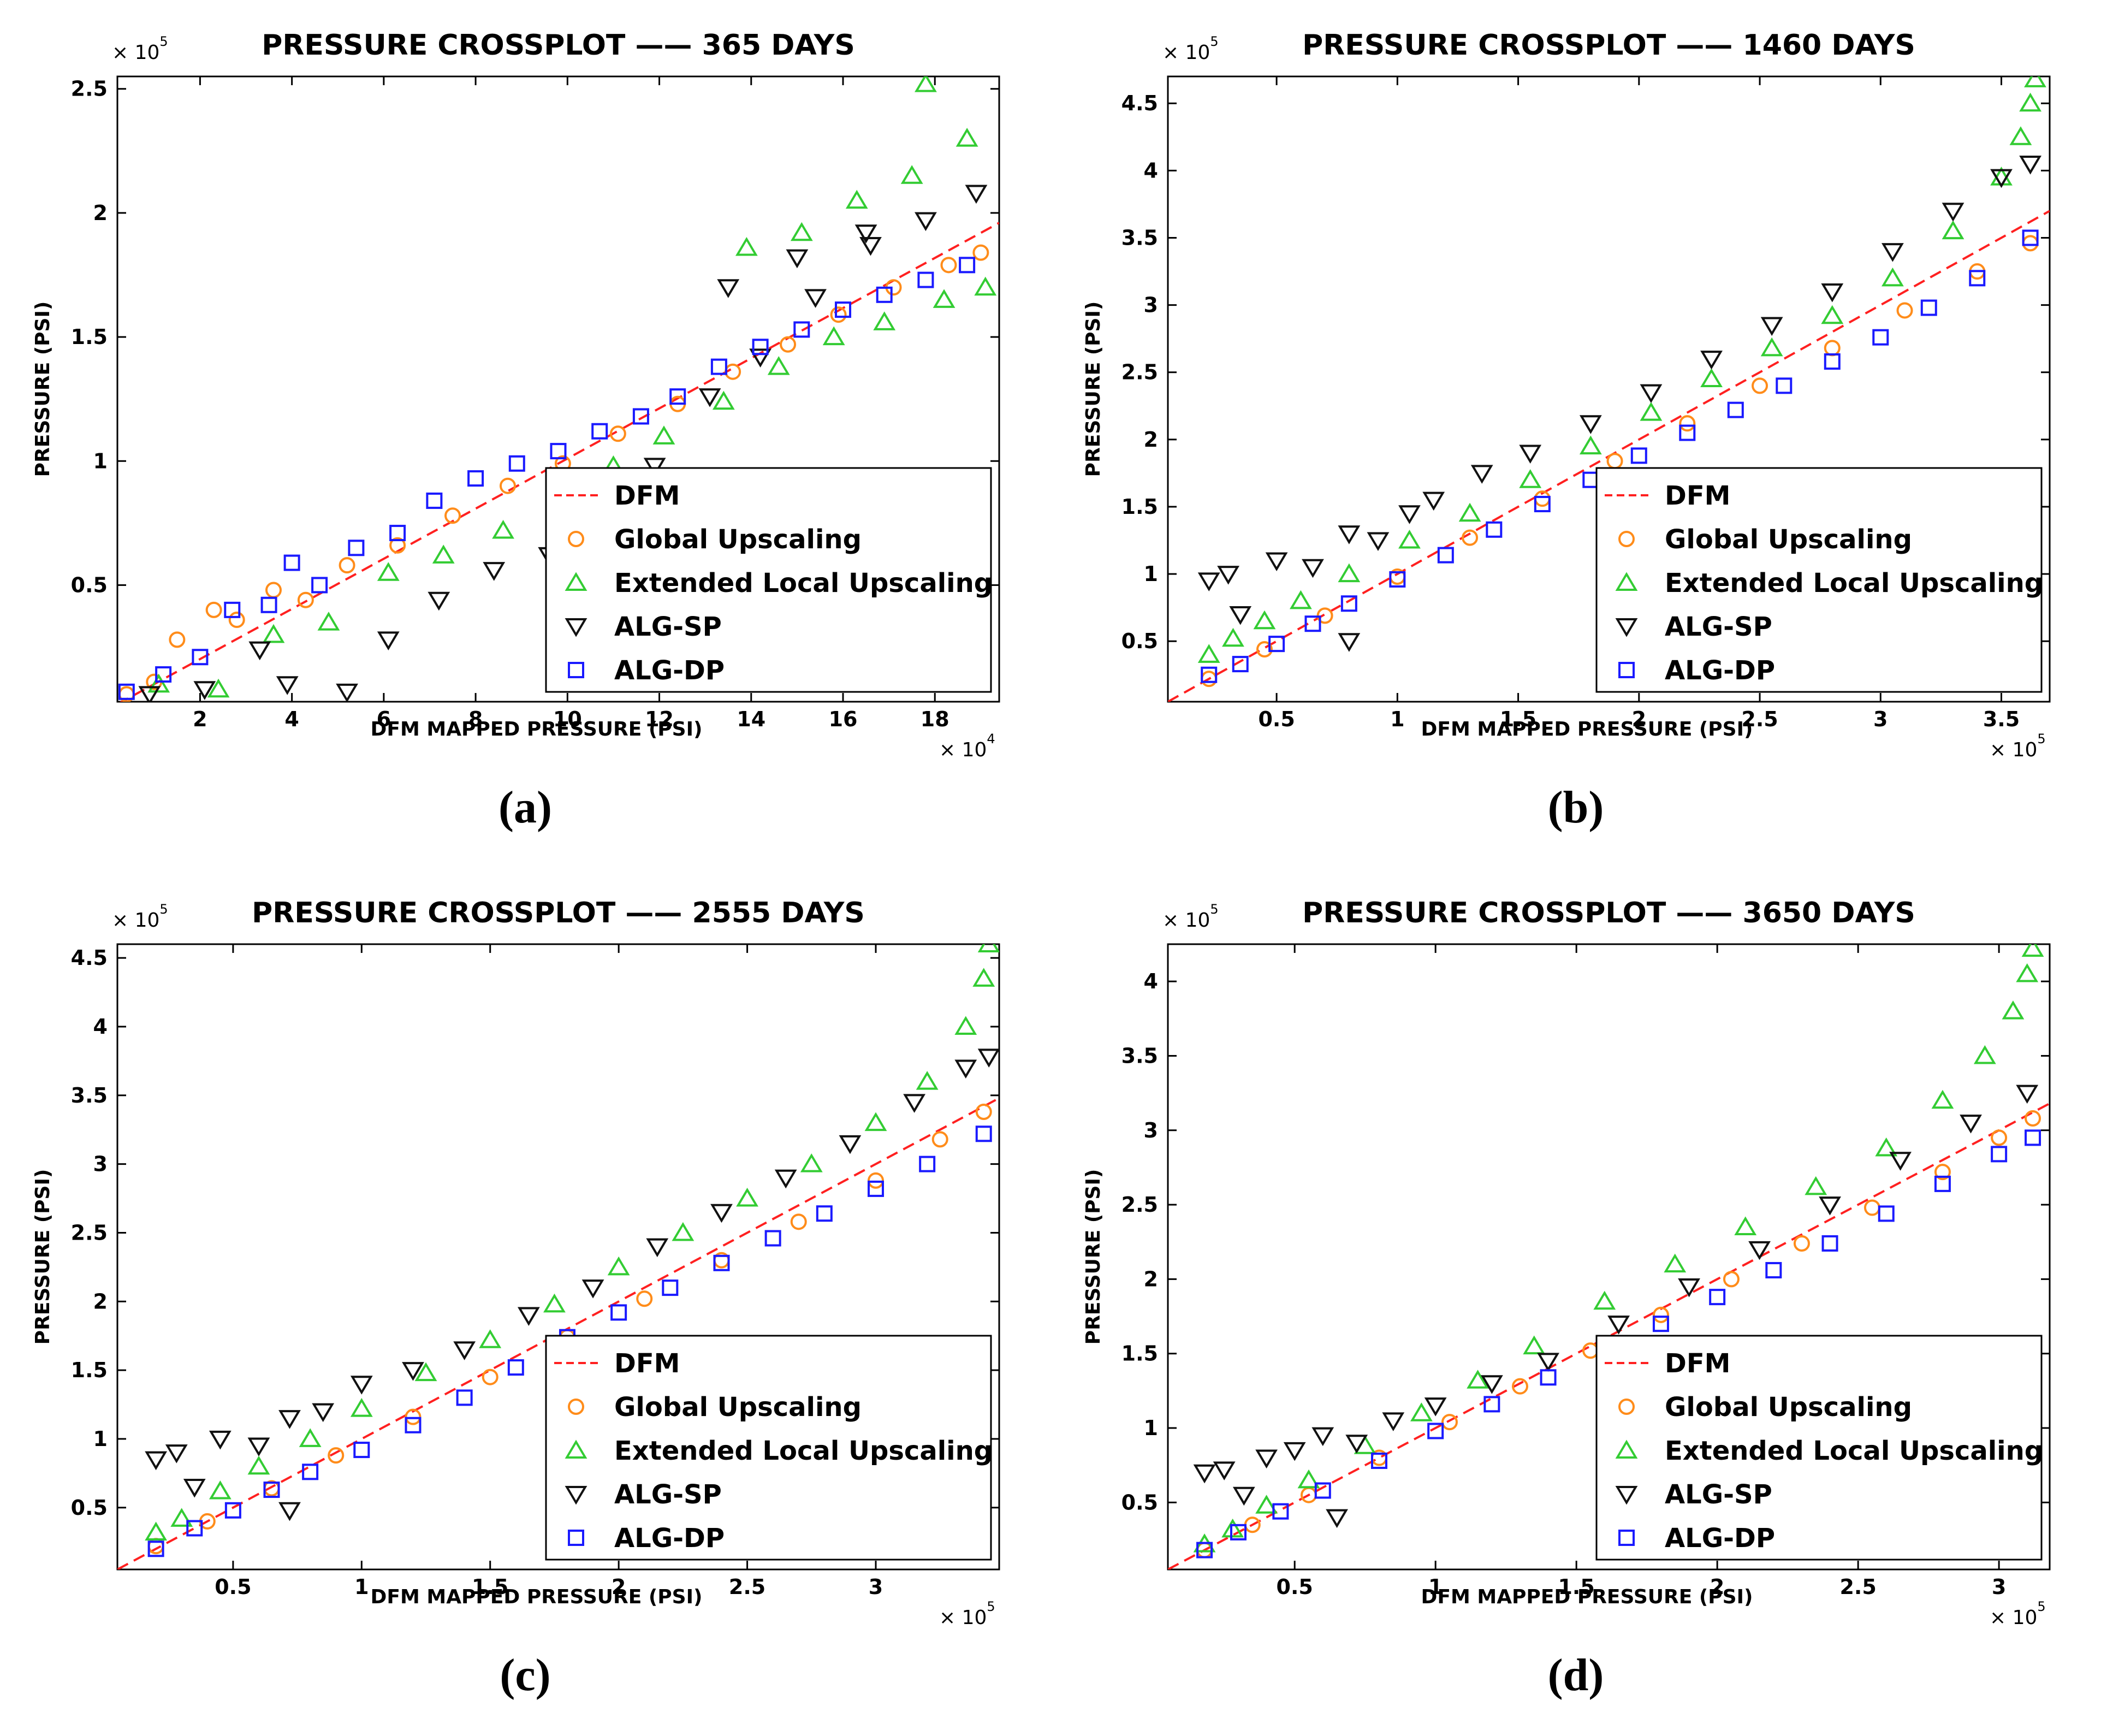 This screenshot has height=1736, width=2101. What do you see at coordinates (1575, 1675) in the screenshot?
I see `panel-caption-d: (d)` at bounding box center [1575, 1675].